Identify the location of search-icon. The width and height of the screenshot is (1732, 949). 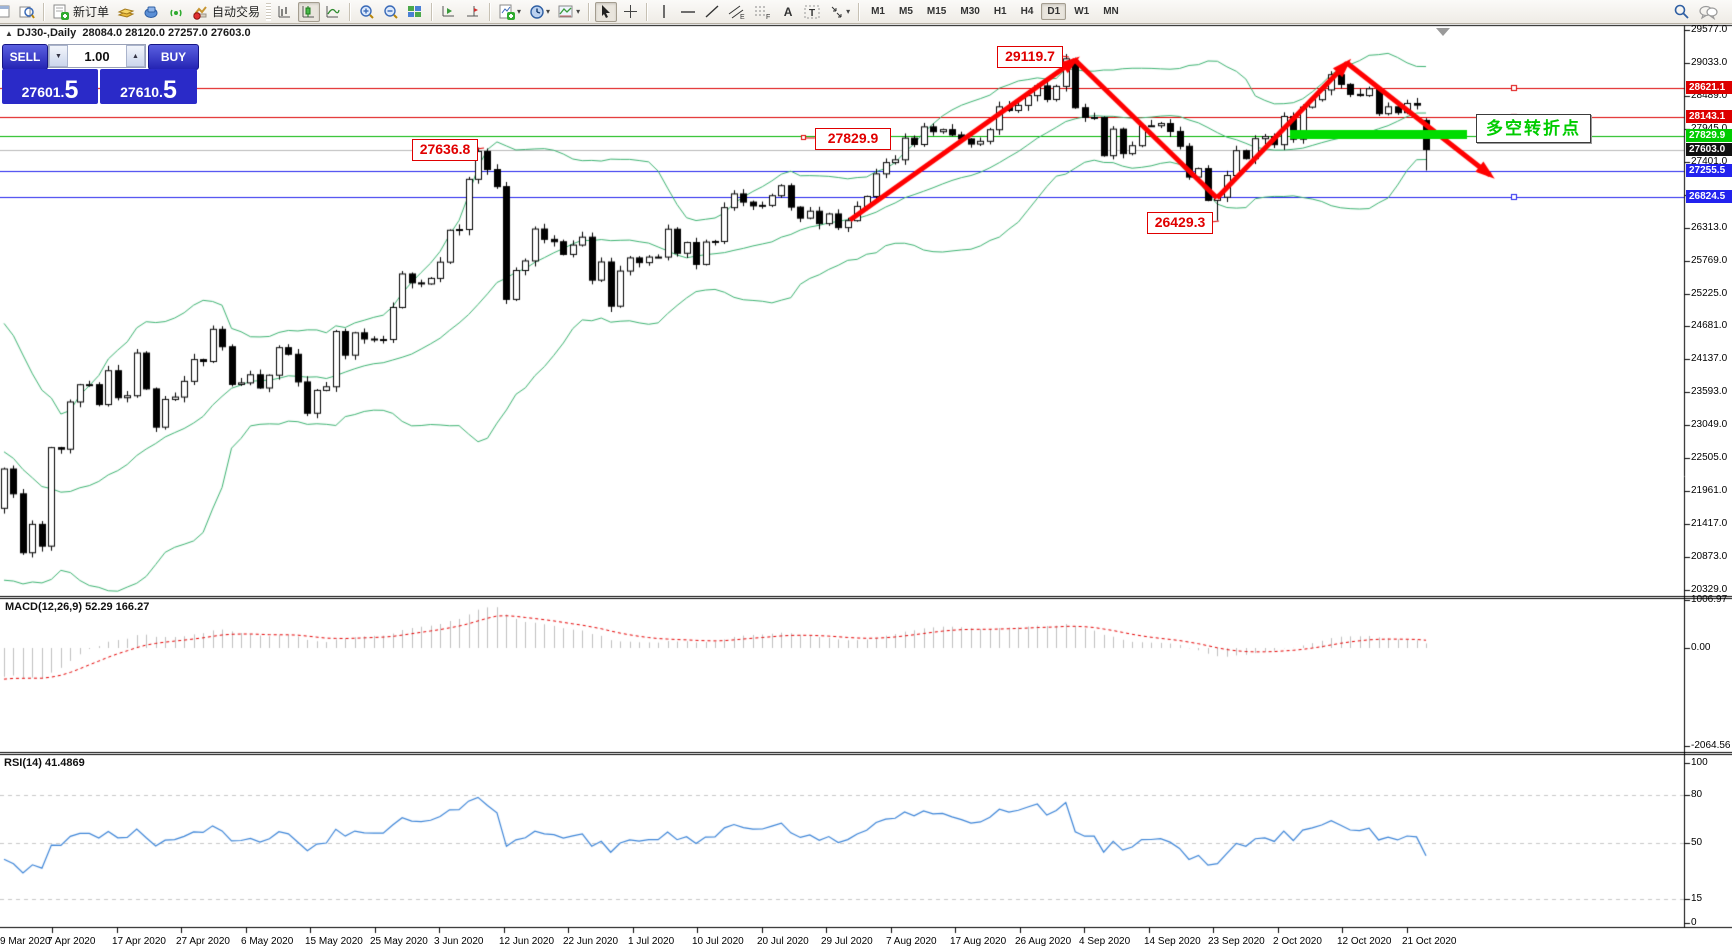
(1681, 12).